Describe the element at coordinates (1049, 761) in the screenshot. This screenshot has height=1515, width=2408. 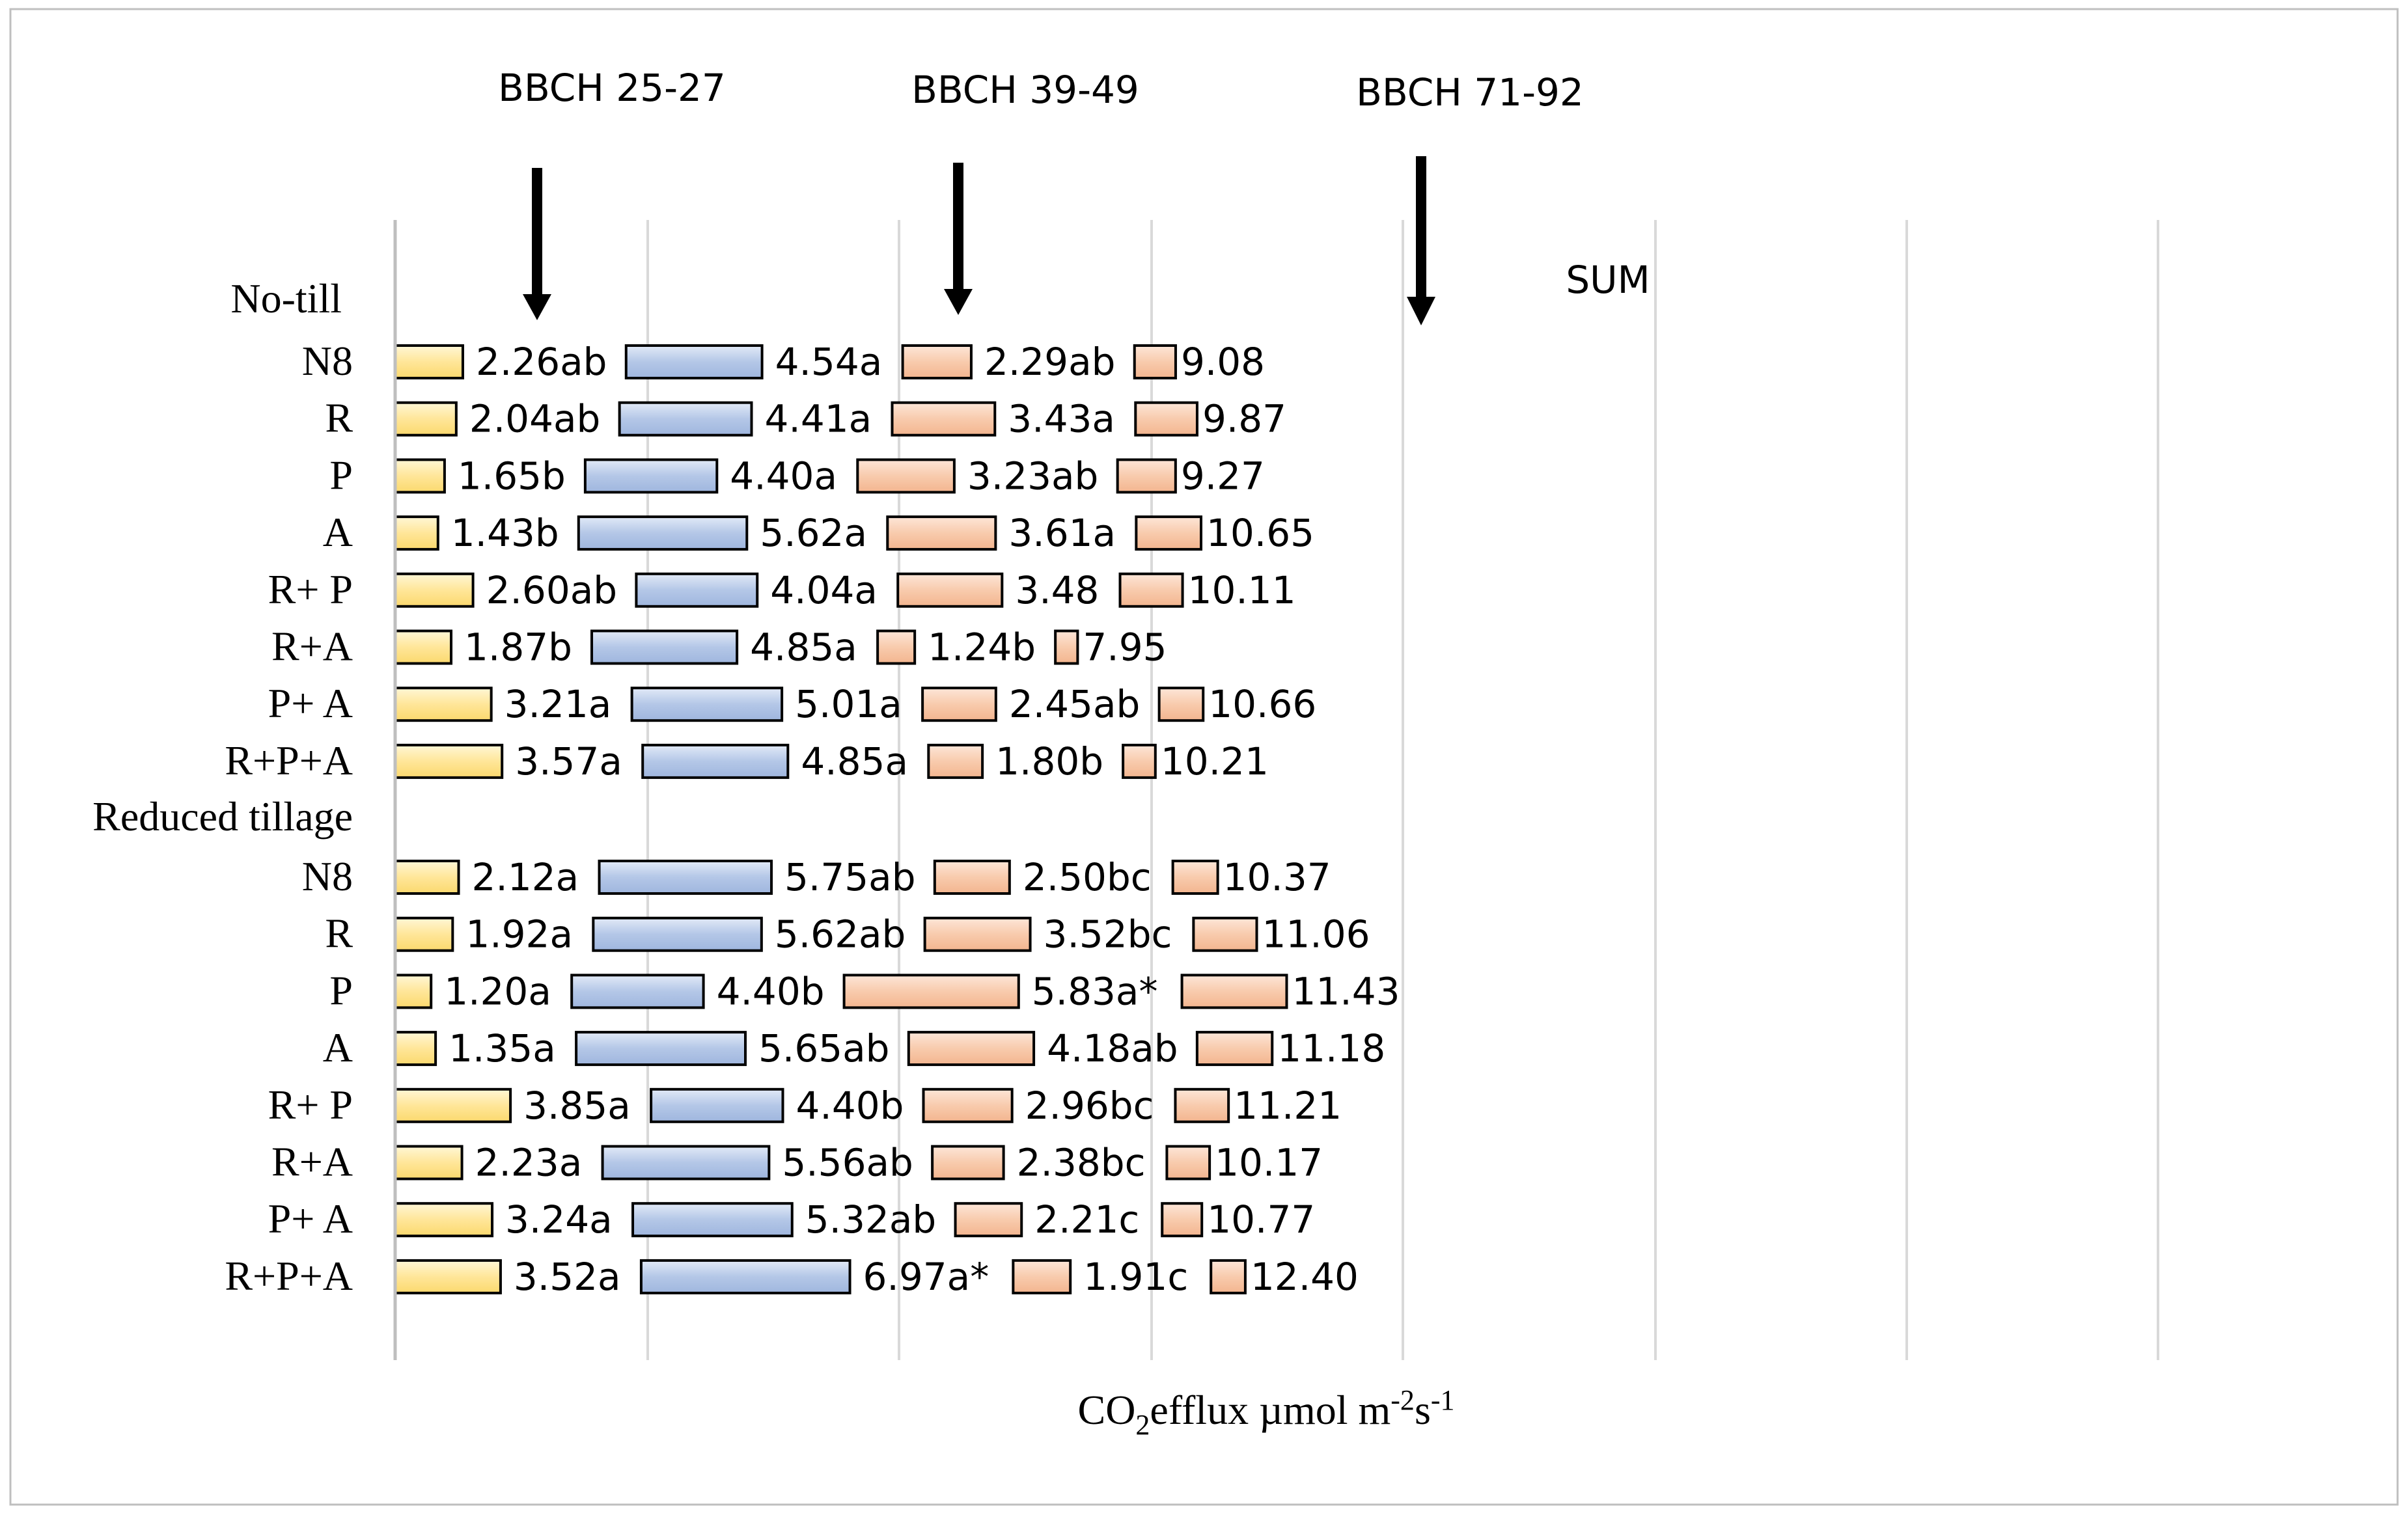
I see `value-label: 1.80b` at that location.